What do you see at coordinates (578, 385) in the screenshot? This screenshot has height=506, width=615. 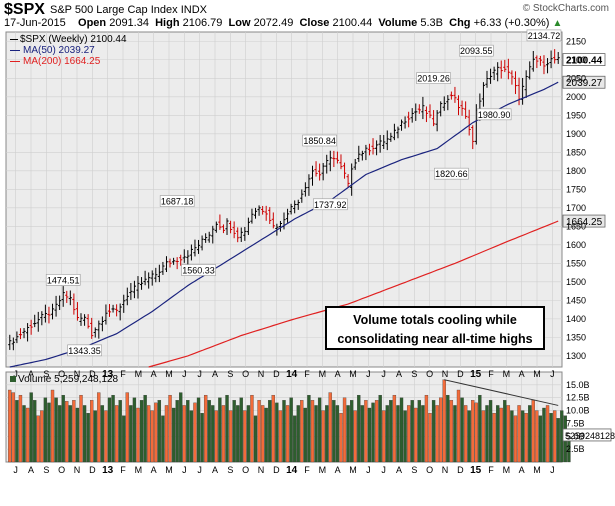 I see `volume-y-tick-label: 15.0B` at bounding box center [578, 385].